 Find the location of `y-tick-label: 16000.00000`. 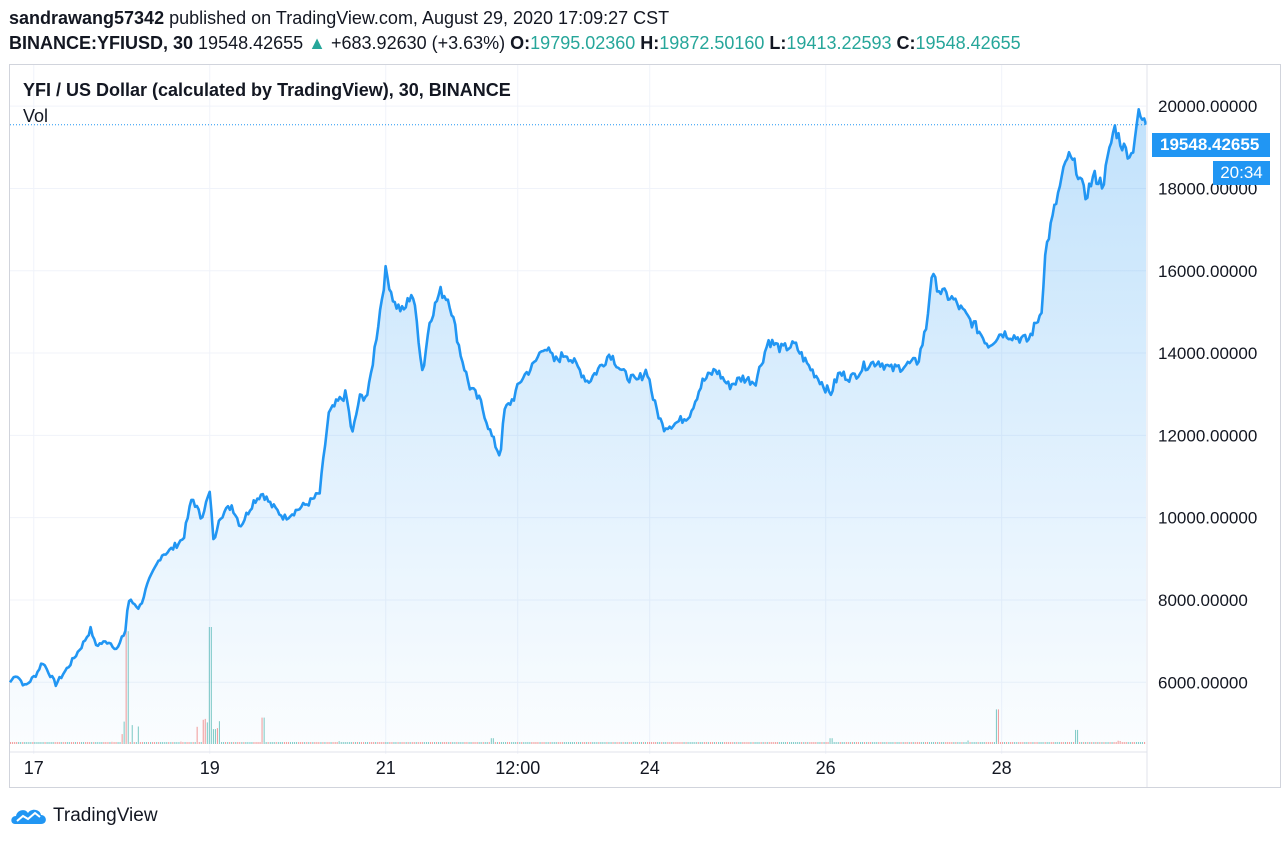

y-tick-label: 16000.00000 is located at coordinates (1207, 271).